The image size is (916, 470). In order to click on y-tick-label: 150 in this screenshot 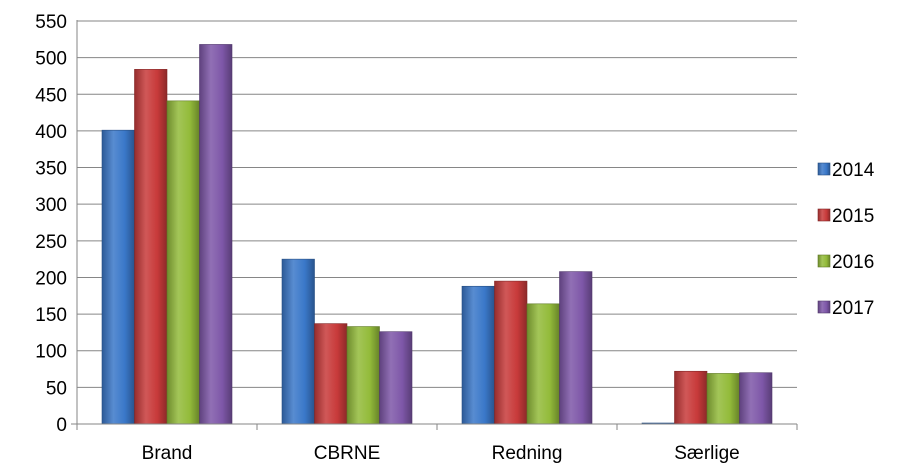, I will do `click(51, 315)`.